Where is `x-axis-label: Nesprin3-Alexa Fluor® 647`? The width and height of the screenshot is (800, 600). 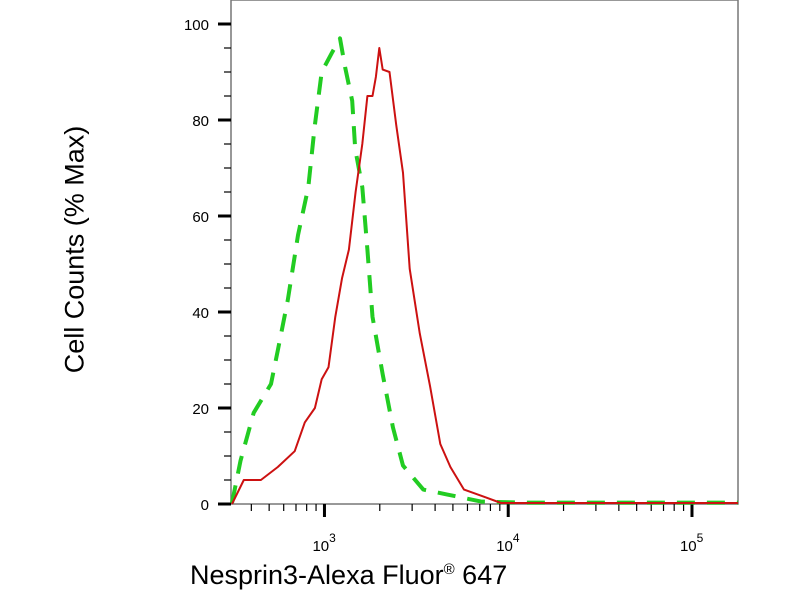
x-axis-label: Nesprin3-Alexa Fluor® 647 is located at coordinates (348, 575).